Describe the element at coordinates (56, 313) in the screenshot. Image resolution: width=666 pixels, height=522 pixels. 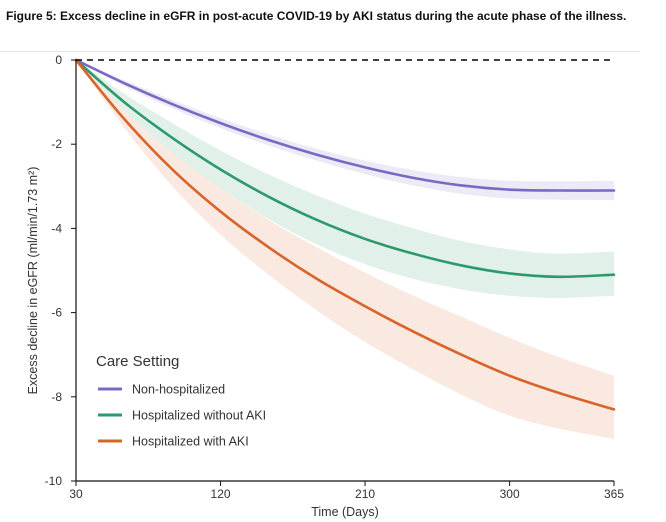
I see `y-tick-label: -6` at that location.